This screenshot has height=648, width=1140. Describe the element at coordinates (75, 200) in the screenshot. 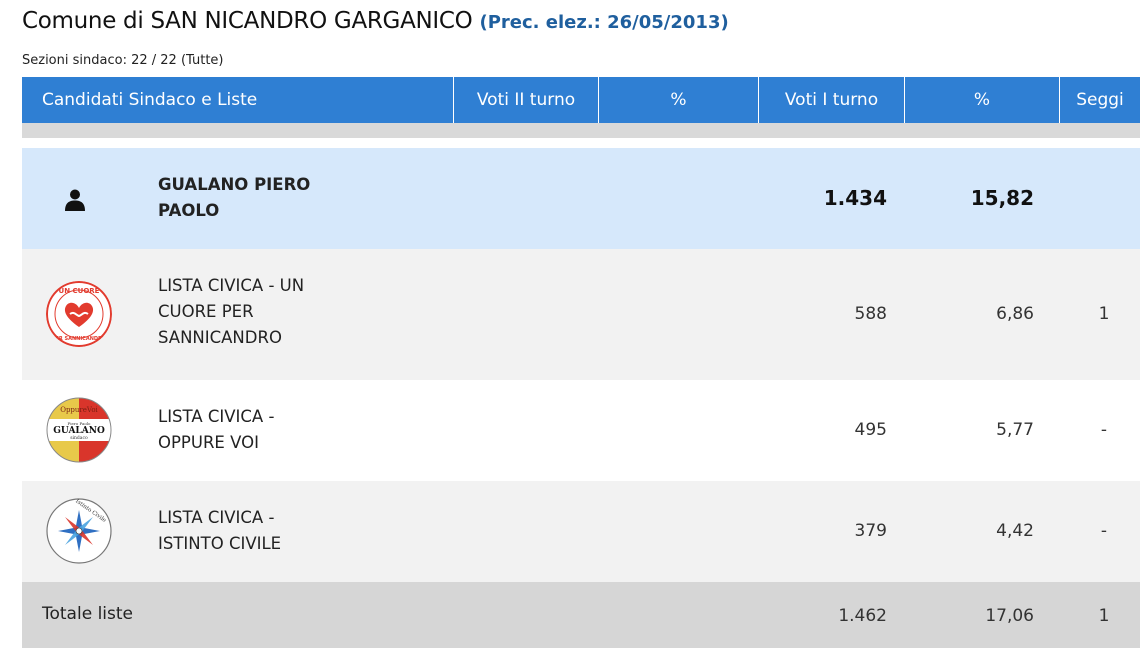

I see `person-icon` at that location.